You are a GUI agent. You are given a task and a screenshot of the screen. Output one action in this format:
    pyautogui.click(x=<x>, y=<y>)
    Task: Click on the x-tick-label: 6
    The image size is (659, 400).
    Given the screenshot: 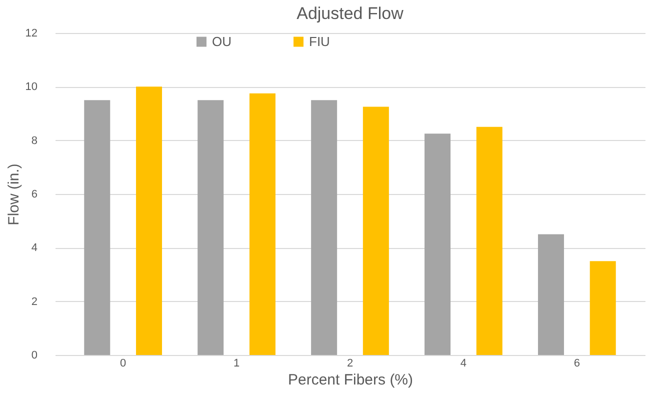 What is the action you would take?
    pyautogui.click(x=577, y=364)
    